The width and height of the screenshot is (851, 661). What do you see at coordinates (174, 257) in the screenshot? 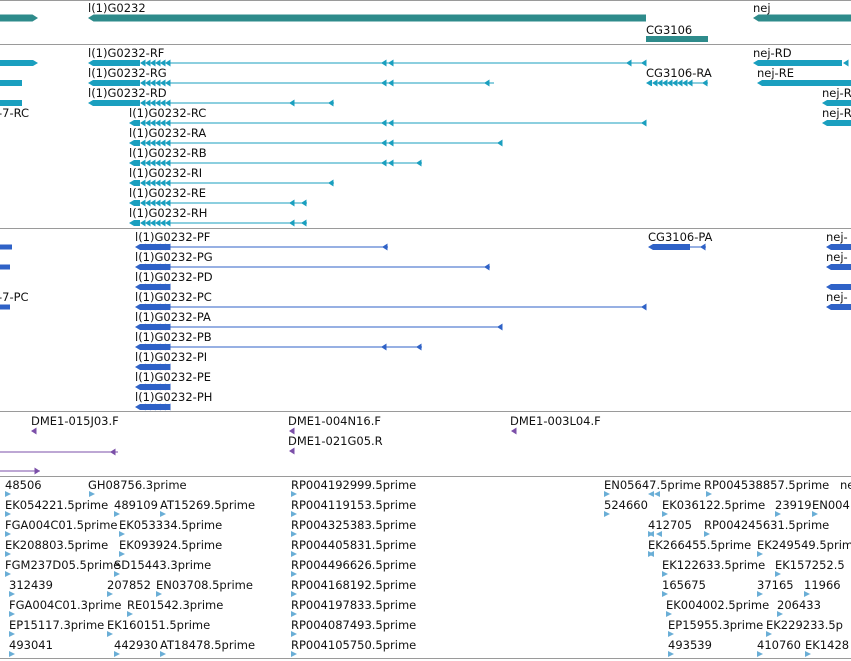
I see `protein-label: l(1)G0232-PG` at bounding box center [174, 257].